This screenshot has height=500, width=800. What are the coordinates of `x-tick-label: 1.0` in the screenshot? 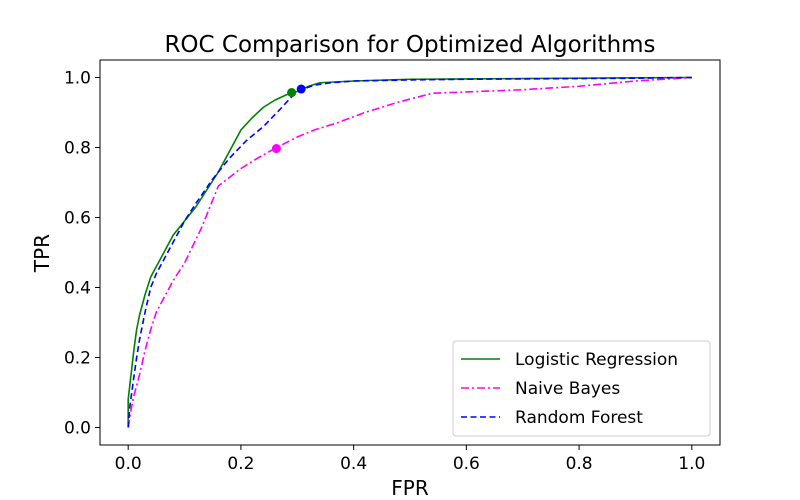 It's located at (691, 464).